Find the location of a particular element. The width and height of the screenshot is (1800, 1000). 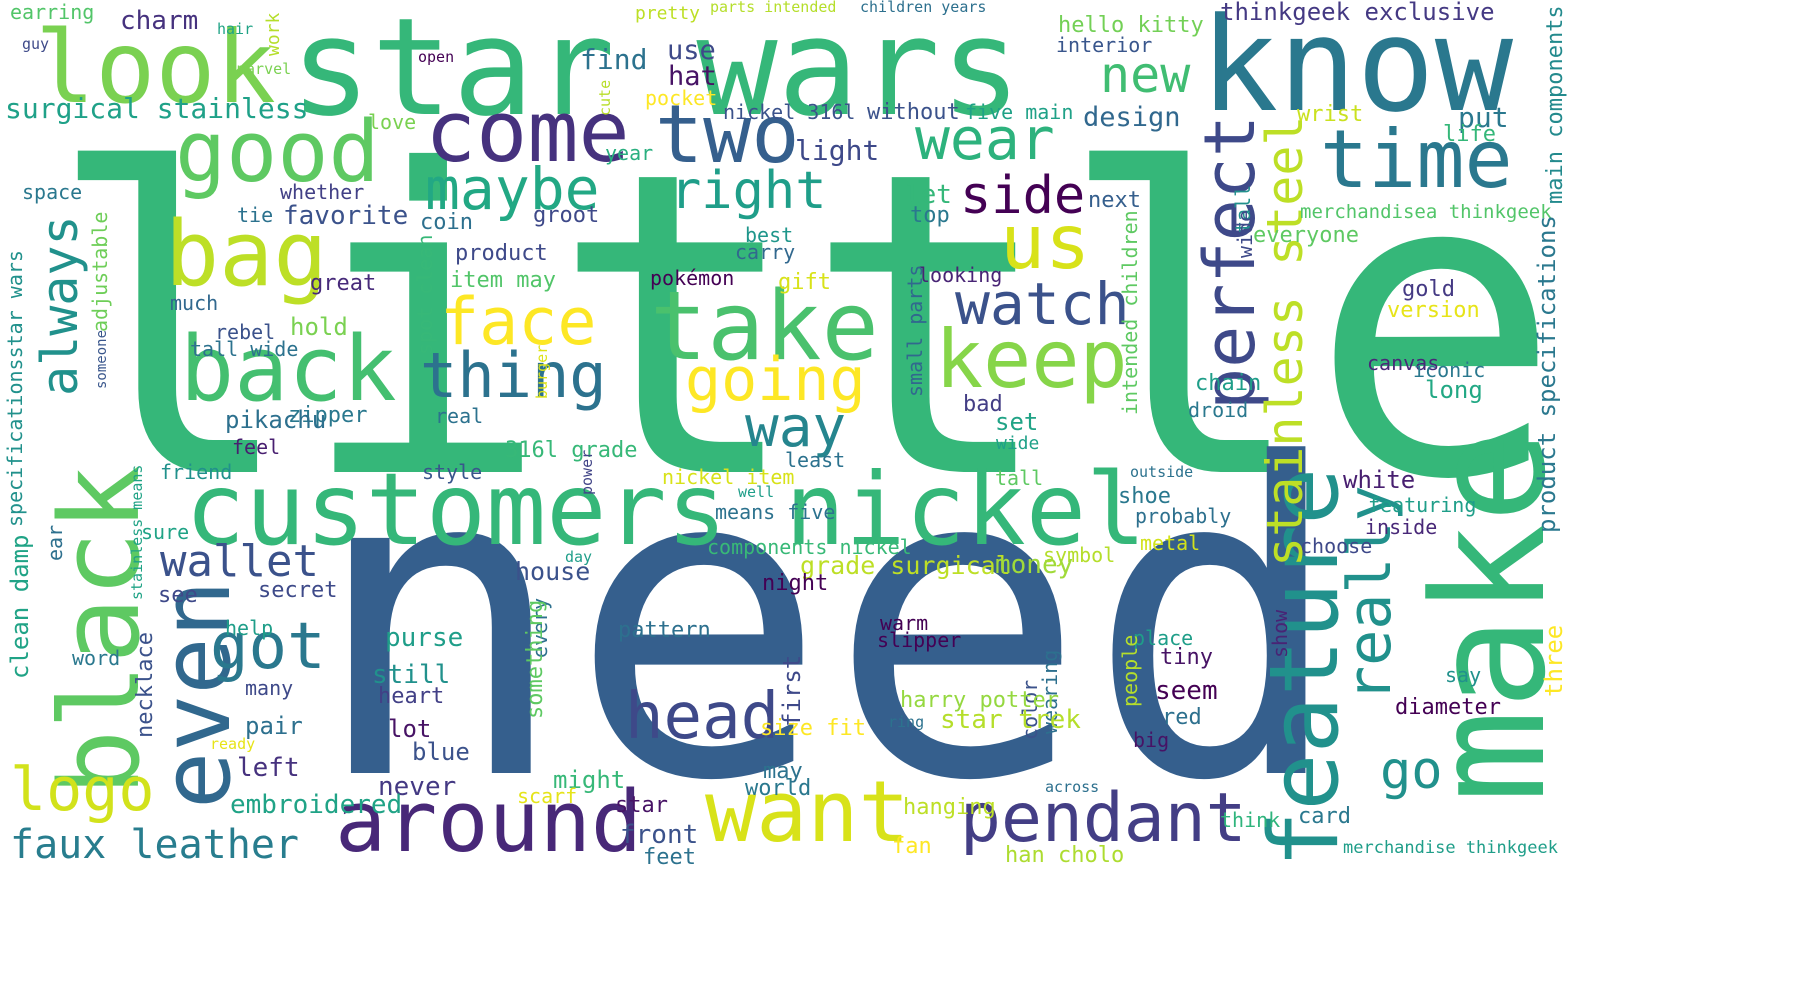

word-purse: purse is located at coordinates (424, 638).